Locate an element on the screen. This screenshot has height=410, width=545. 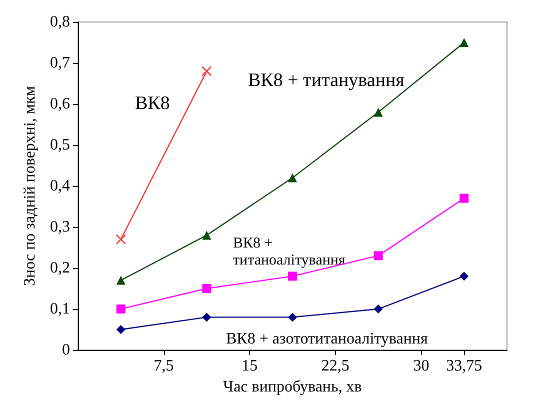
y-tick-label: 0 is located at coordinates (66, 350).